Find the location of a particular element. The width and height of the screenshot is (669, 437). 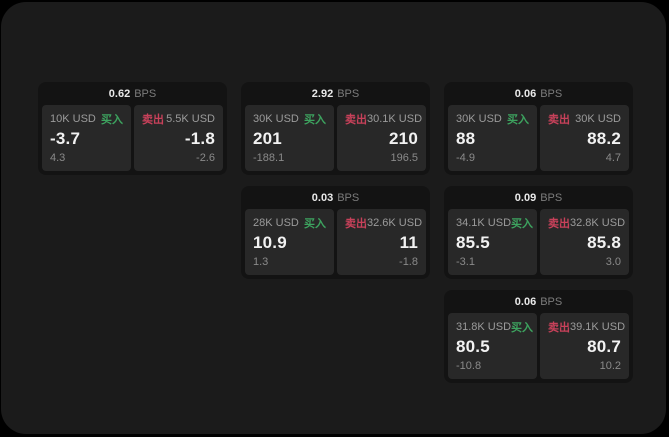

sell-top-row: 卖出 5.5K USD is located at coordinates (178, 119).